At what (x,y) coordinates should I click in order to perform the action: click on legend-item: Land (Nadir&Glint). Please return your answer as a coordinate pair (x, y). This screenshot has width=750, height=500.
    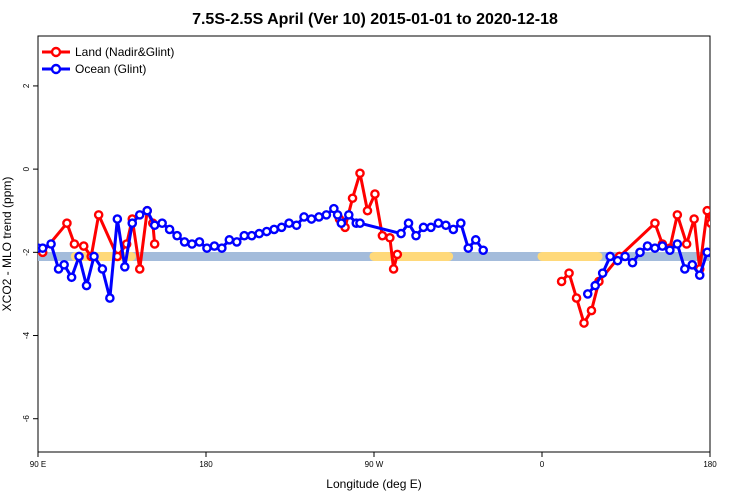
    Looking at the image, I should click on (108, 52).